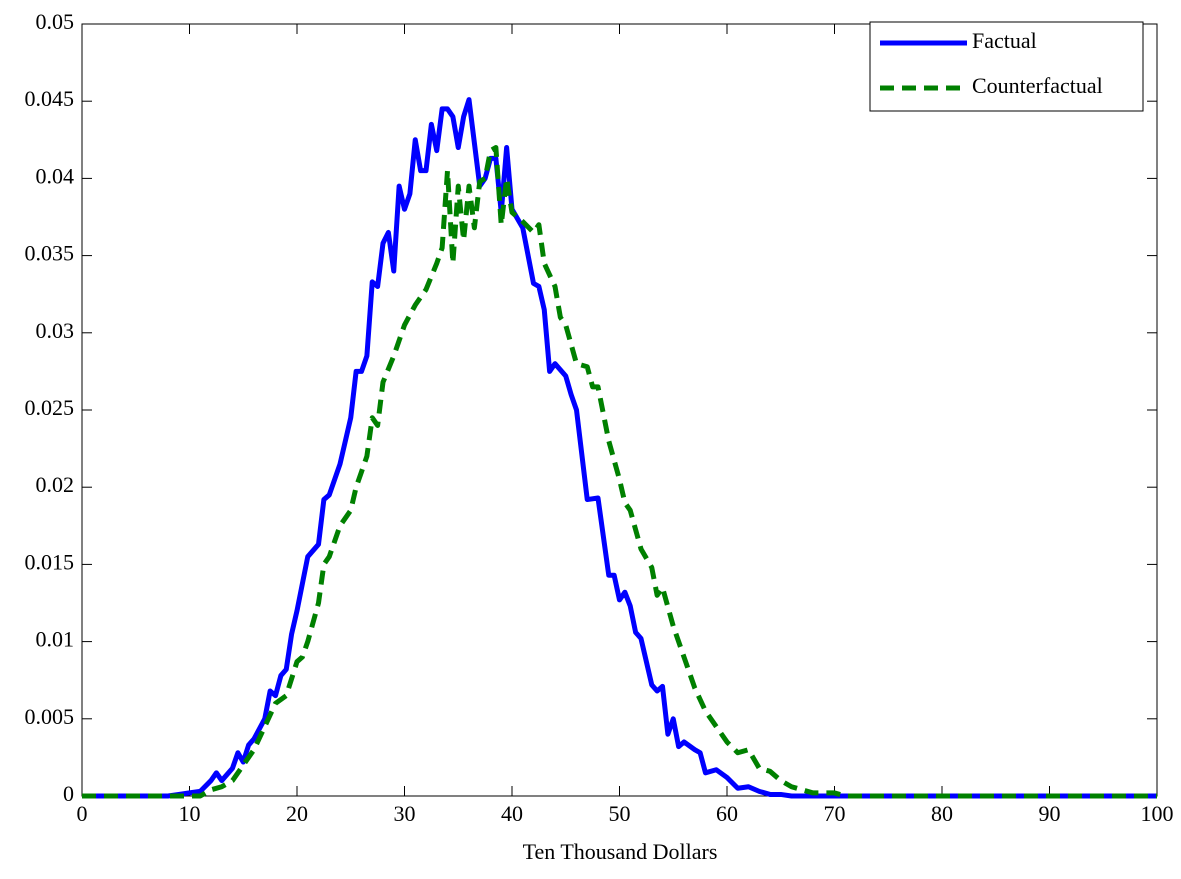 The width and height of the screenshot is (1181, 879). I want to click on legend-box, so click(1006, 66).